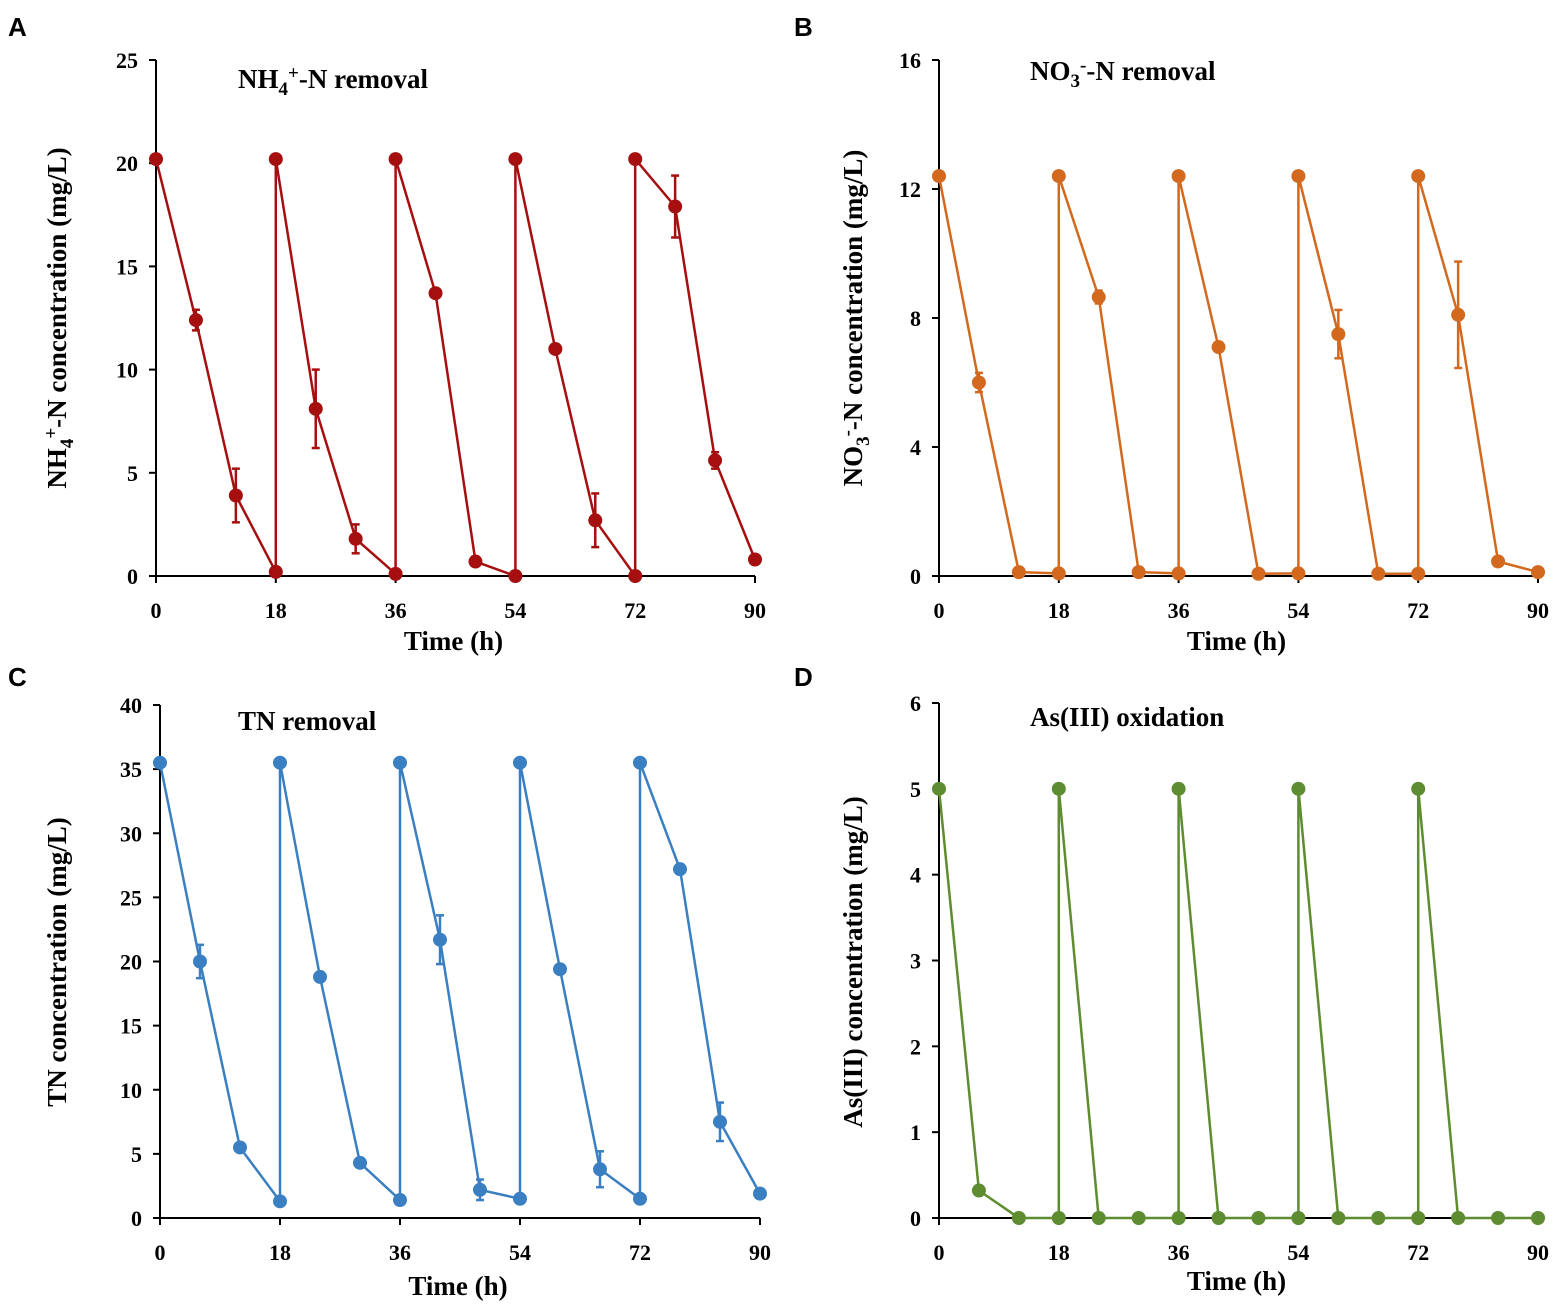  Describe the element at coordinates (915, 703) in the screenshot. I see `y-tick-label: 6` at that location.